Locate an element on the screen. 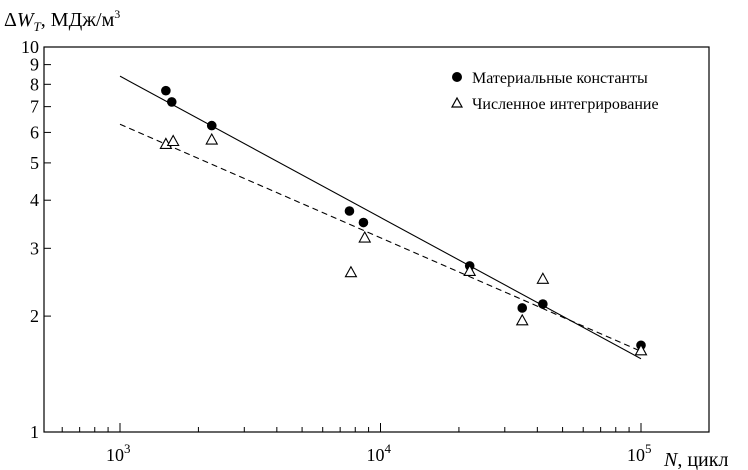 This screenshot has height=470, width=748. y-tick-label: 8 is located at coordinates (34, 84).